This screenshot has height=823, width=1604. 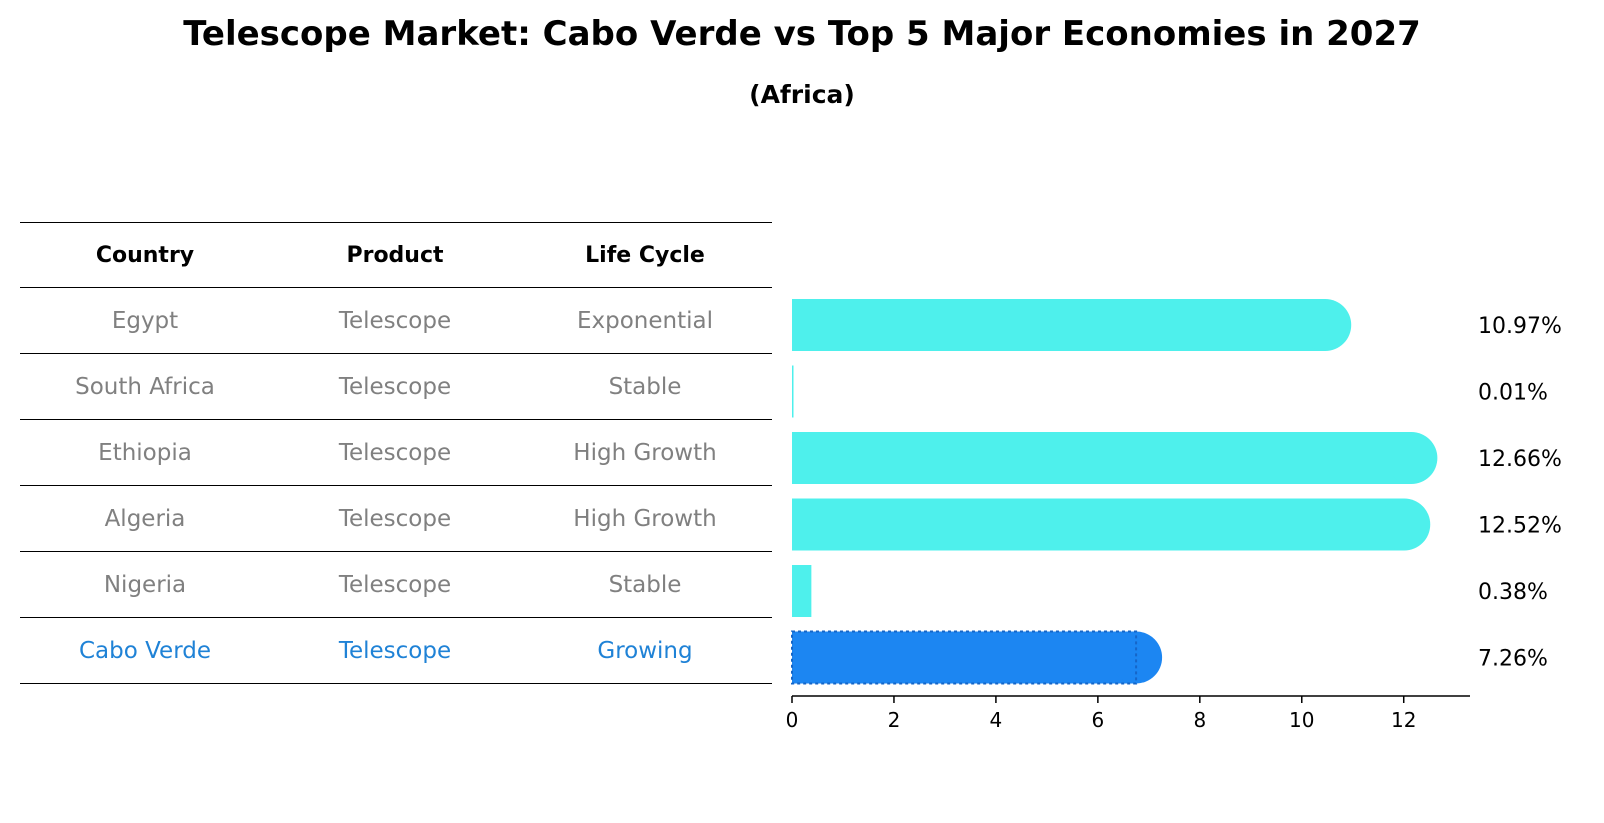 What do you see at coordinates (1403, 720) in the screenshot?
I see `x-tick-label: 12` at bounding box center [1403, 720].